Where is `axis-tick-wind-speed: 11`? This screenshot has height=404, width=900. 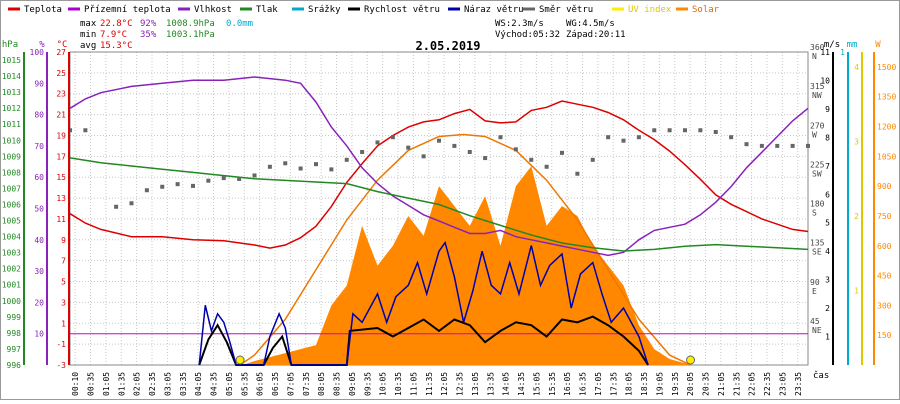
axis-tick-wind-speed: 11 is located at coordinates (825, 52).